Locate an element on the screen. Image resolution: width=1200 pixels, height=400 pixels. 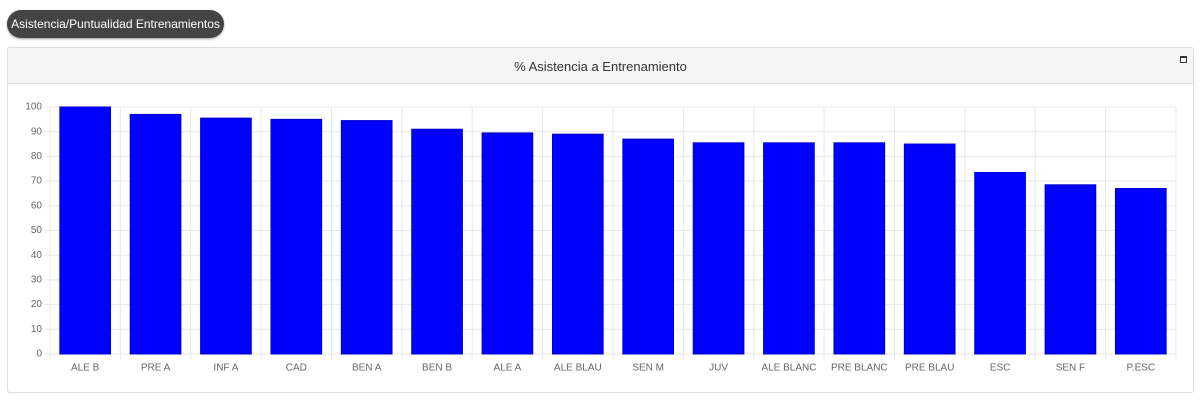
maximize-icon is located at coordinates (1183, 59).